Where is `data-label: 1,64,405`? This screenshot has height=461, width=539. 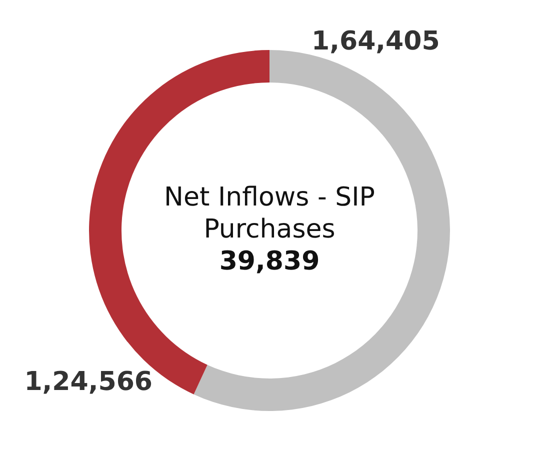 data-label: 1,64,405 is located at coordinates (376, 41).